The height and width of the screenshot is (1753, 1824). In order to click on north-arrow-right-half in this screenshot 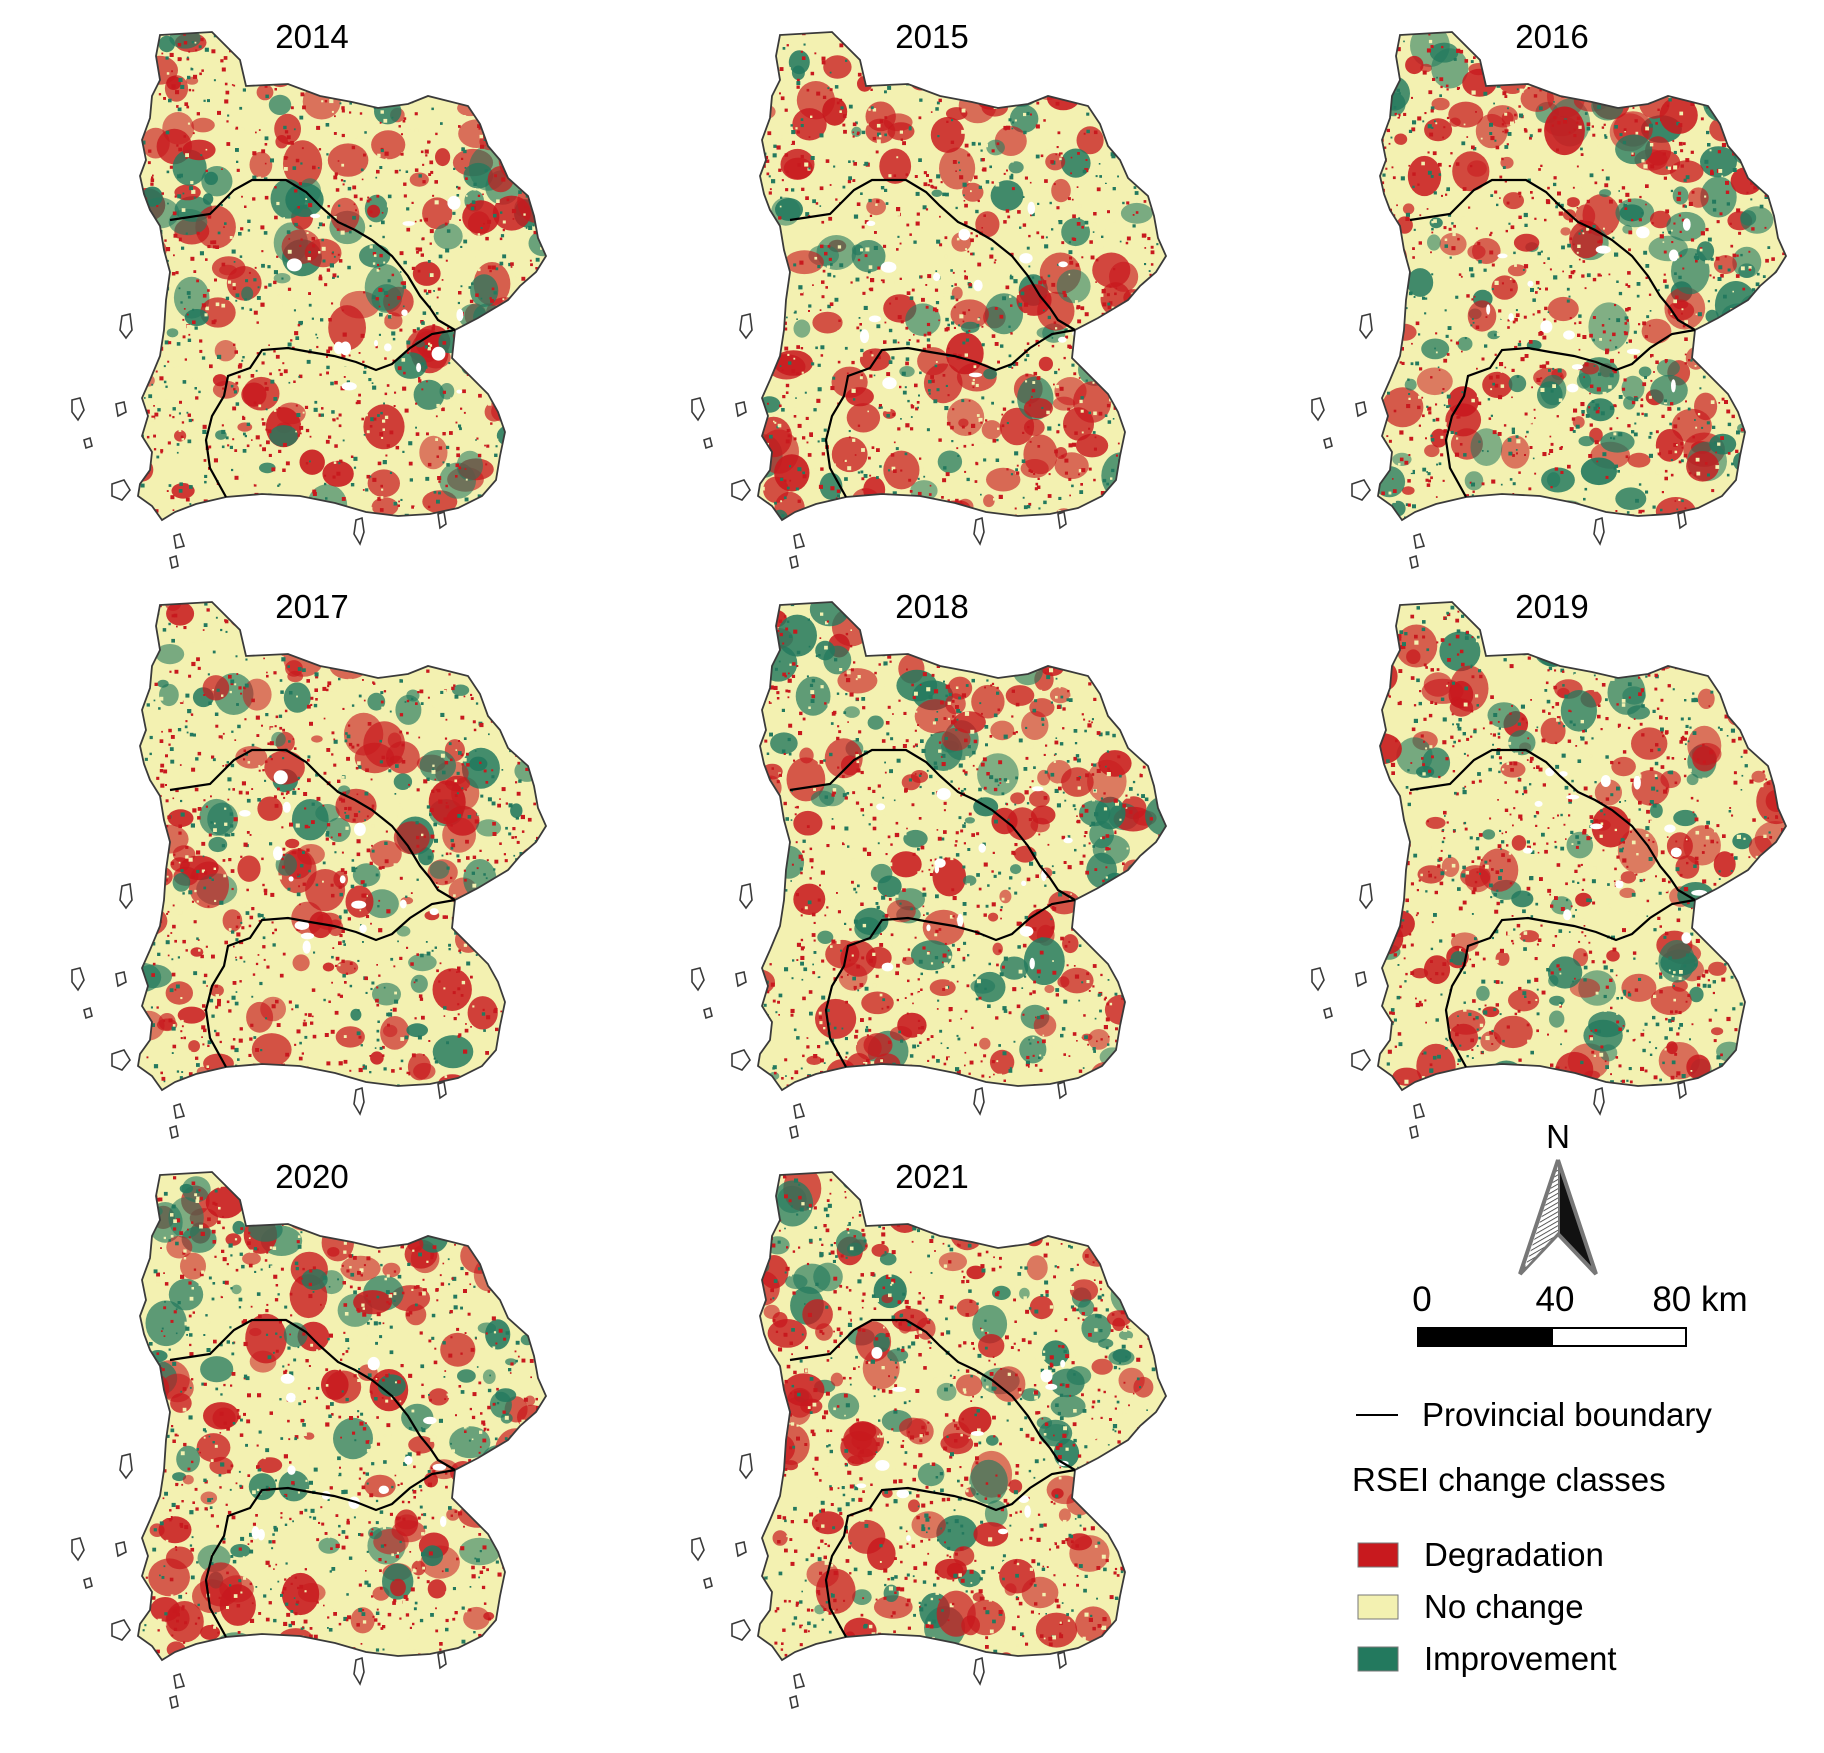, I will do `click(1577, 1217)`.